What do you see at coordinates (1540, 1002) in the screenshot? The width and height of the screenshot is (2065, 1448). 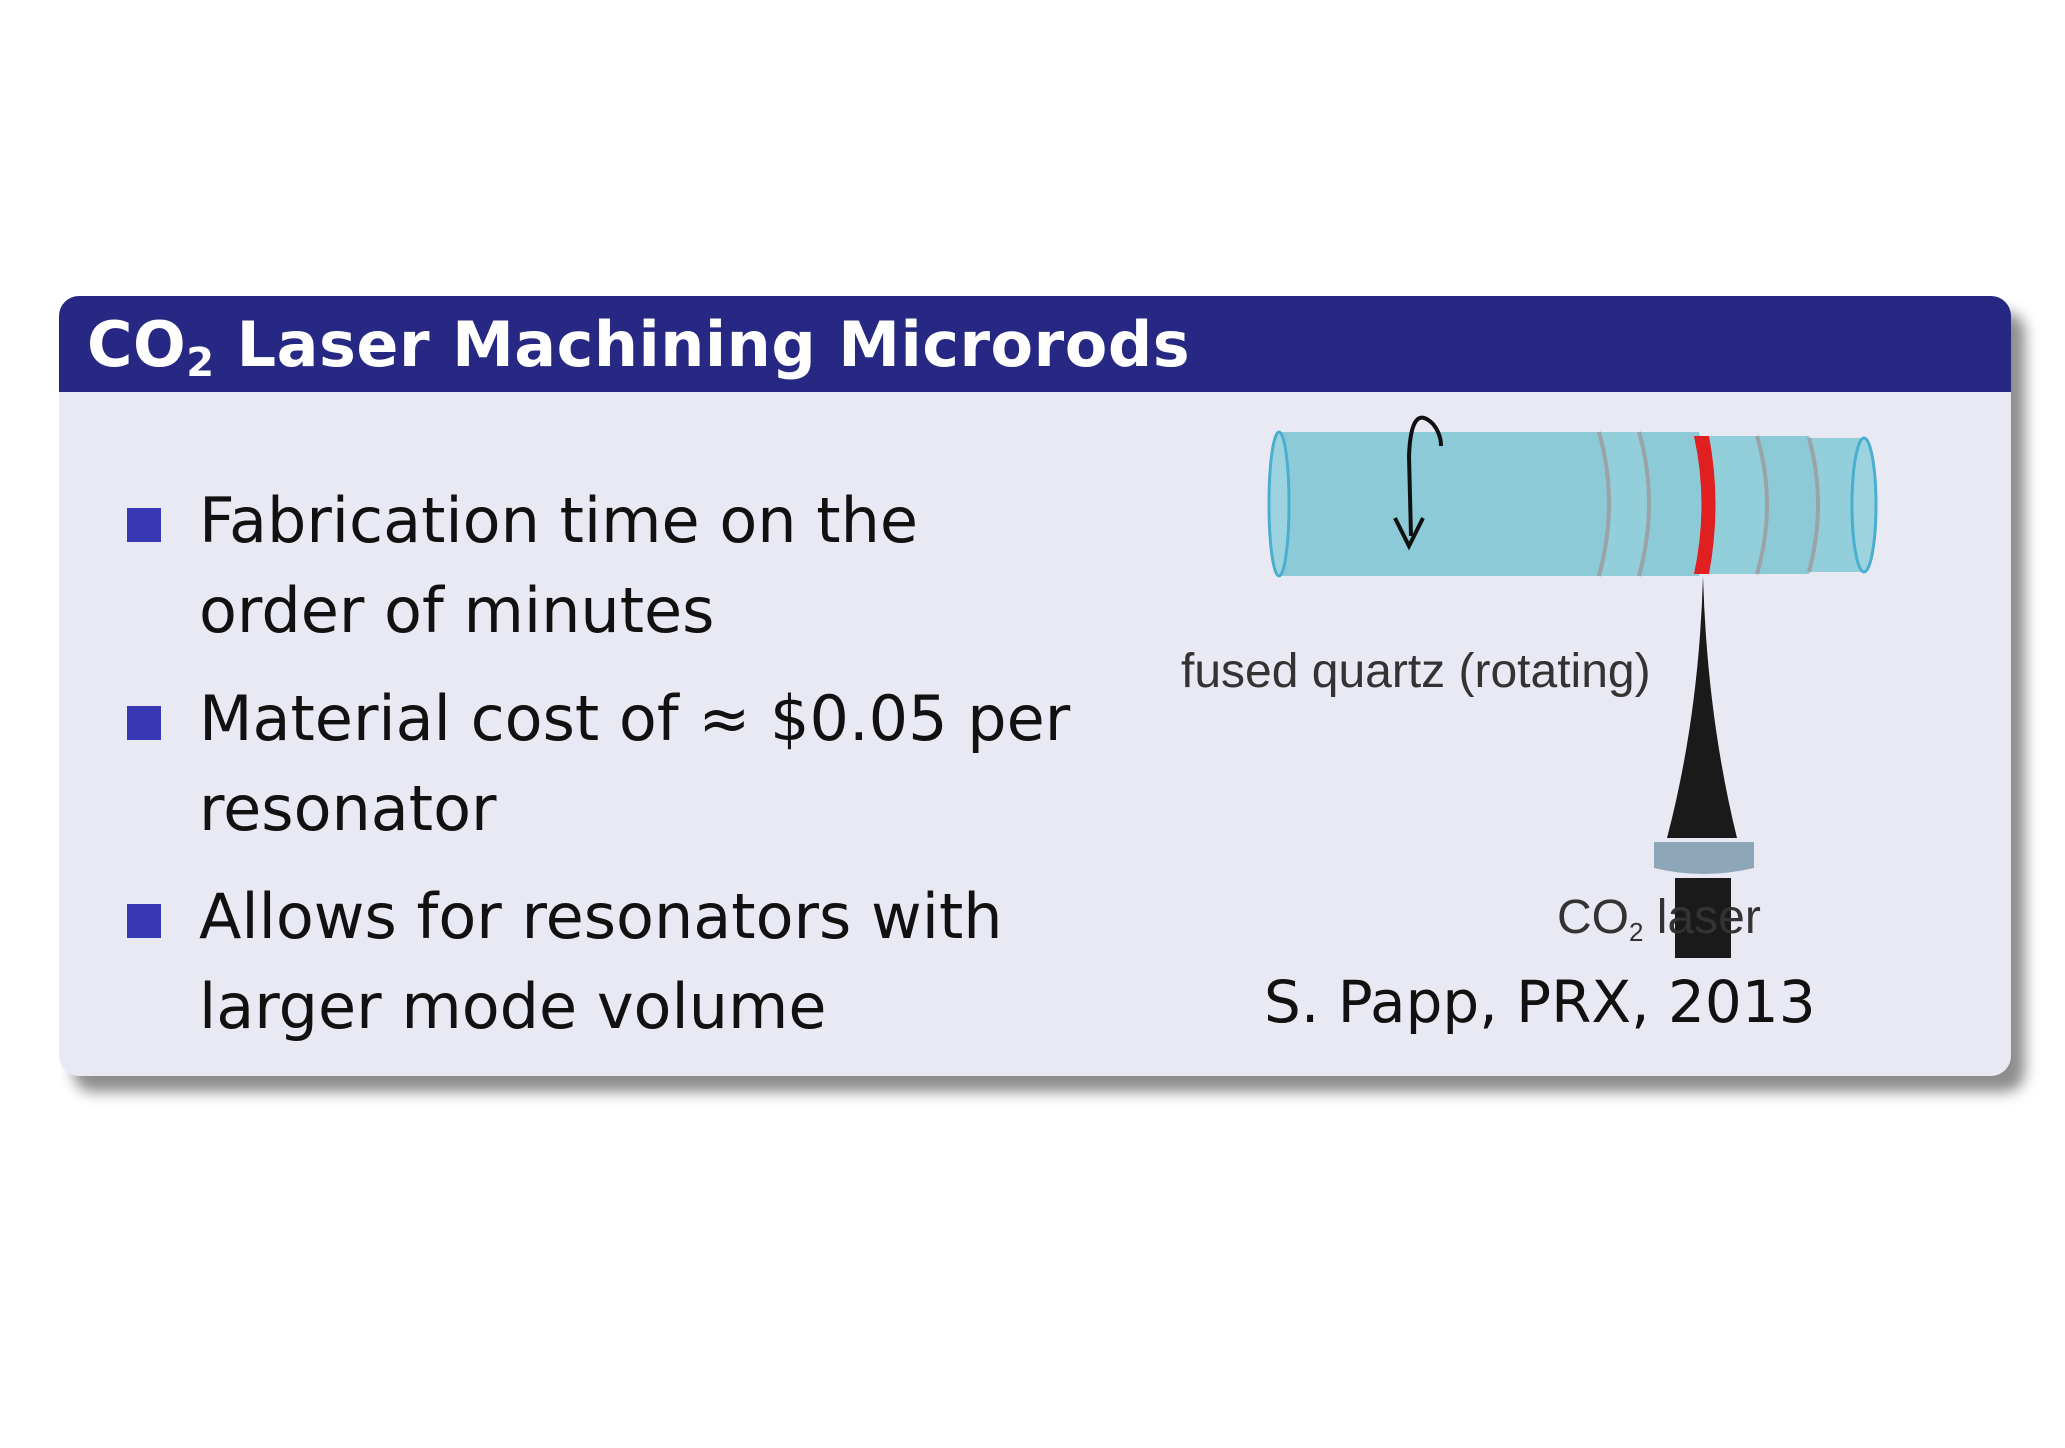 I see `citation: S. Papp, PRX, 2013` at bounding box center [1540, 1002].